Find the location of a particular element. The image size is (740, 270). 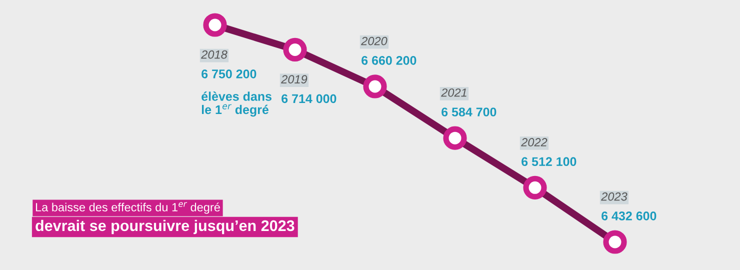

data-label: 6 750 200 is located at coordinates (229, 74).